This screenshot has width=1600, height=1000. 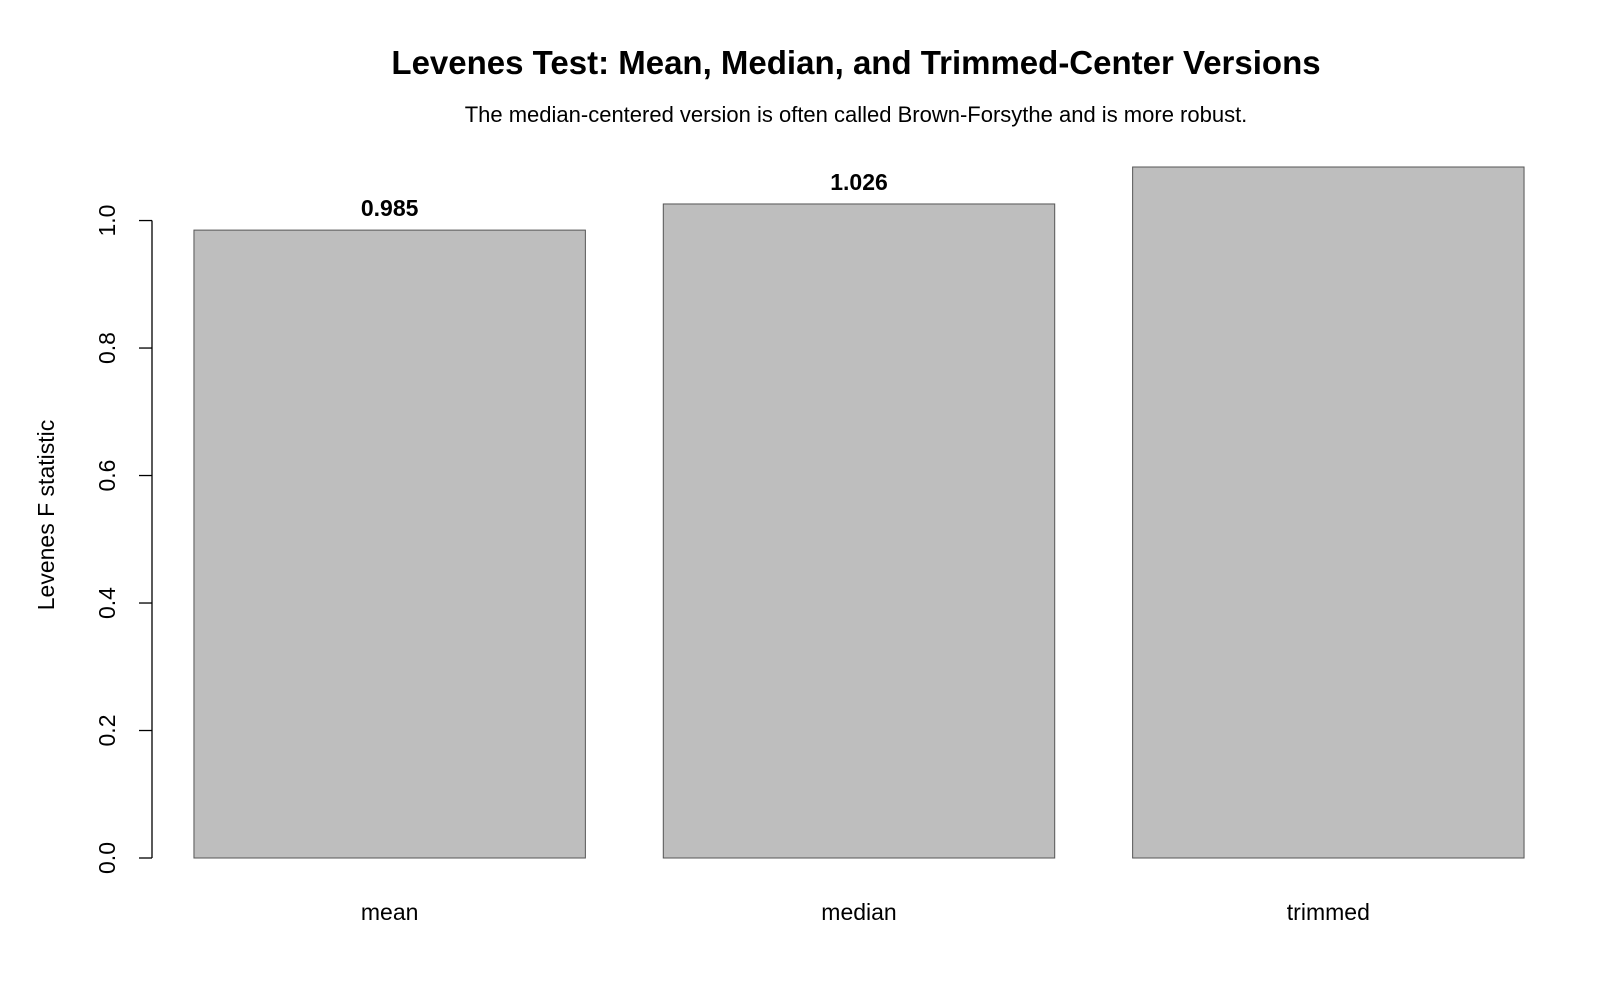 I want to click on y-axis: 0.0 0.2 0.4 0.6 0.8 1.0, so click(x=123, y=539).